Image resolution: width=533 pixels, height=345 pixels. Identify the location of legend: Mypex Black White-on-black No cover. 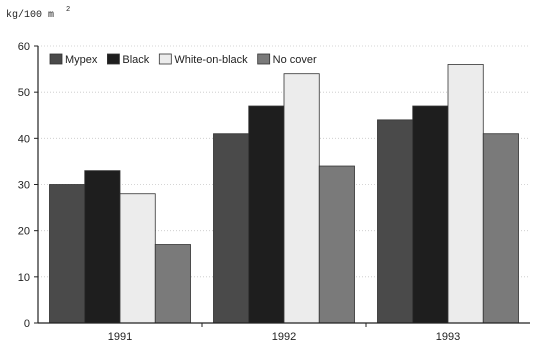
(183, 59).